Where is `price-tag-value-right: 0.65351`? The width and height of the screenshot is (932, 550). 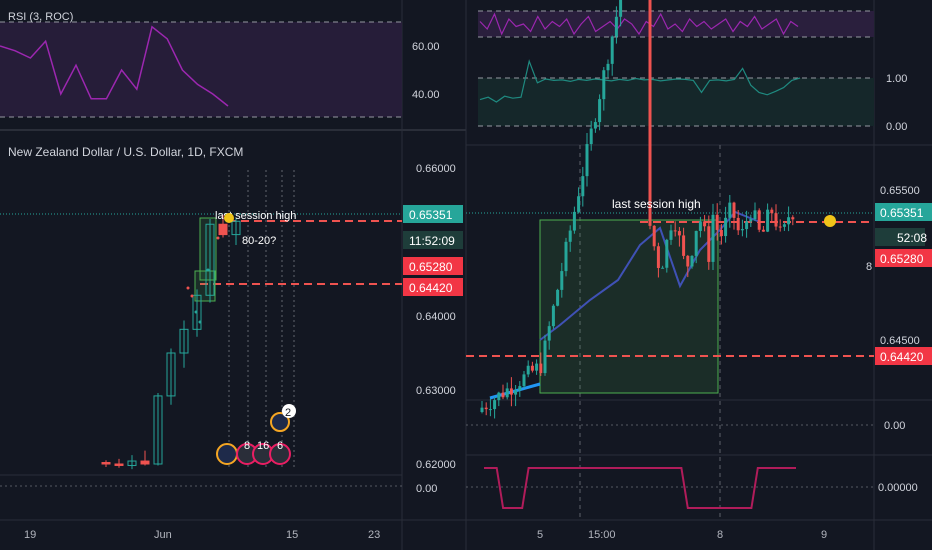 price-tag-value-right: 0.65351 is located at coordinates (902, 213).